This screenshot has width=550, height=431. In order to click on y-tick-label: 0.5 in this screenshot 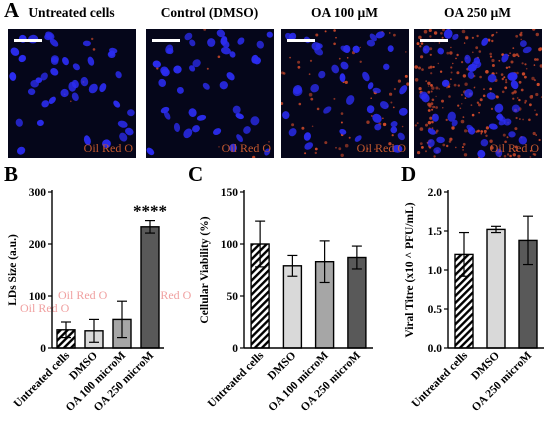, I will do `click(435, 310)`.